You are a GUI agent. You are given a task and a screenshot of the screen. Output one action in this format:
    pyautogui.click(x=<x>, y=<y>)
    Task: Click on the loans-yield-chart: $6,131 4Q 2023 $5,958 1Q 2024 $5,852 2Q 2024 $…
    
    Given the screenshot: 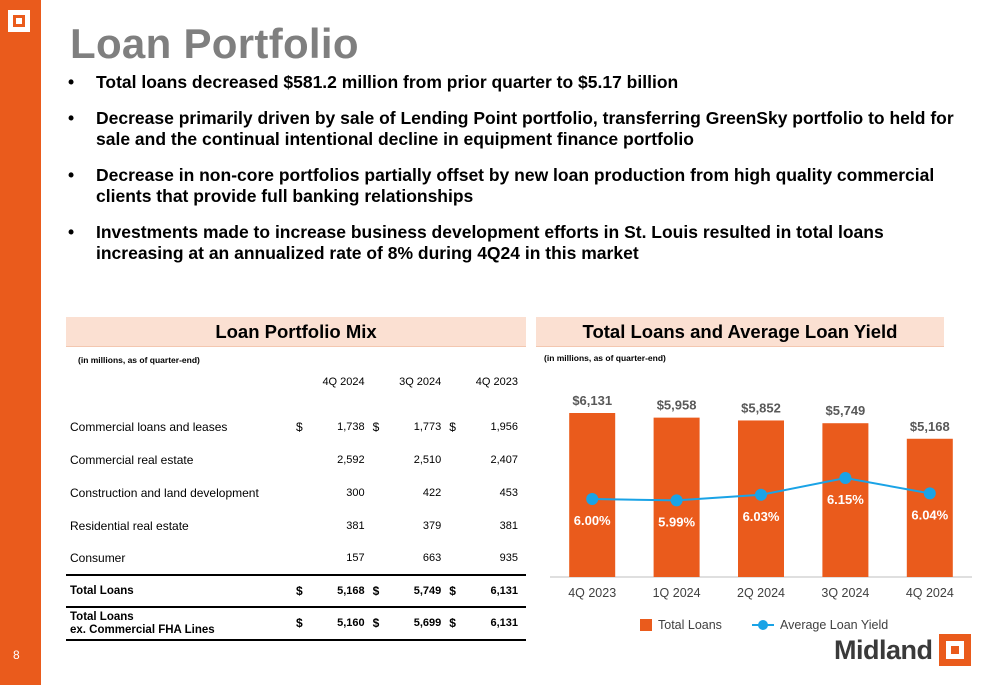 What is the action you would take?
    pyautogui.click(x=761, y=512)
    